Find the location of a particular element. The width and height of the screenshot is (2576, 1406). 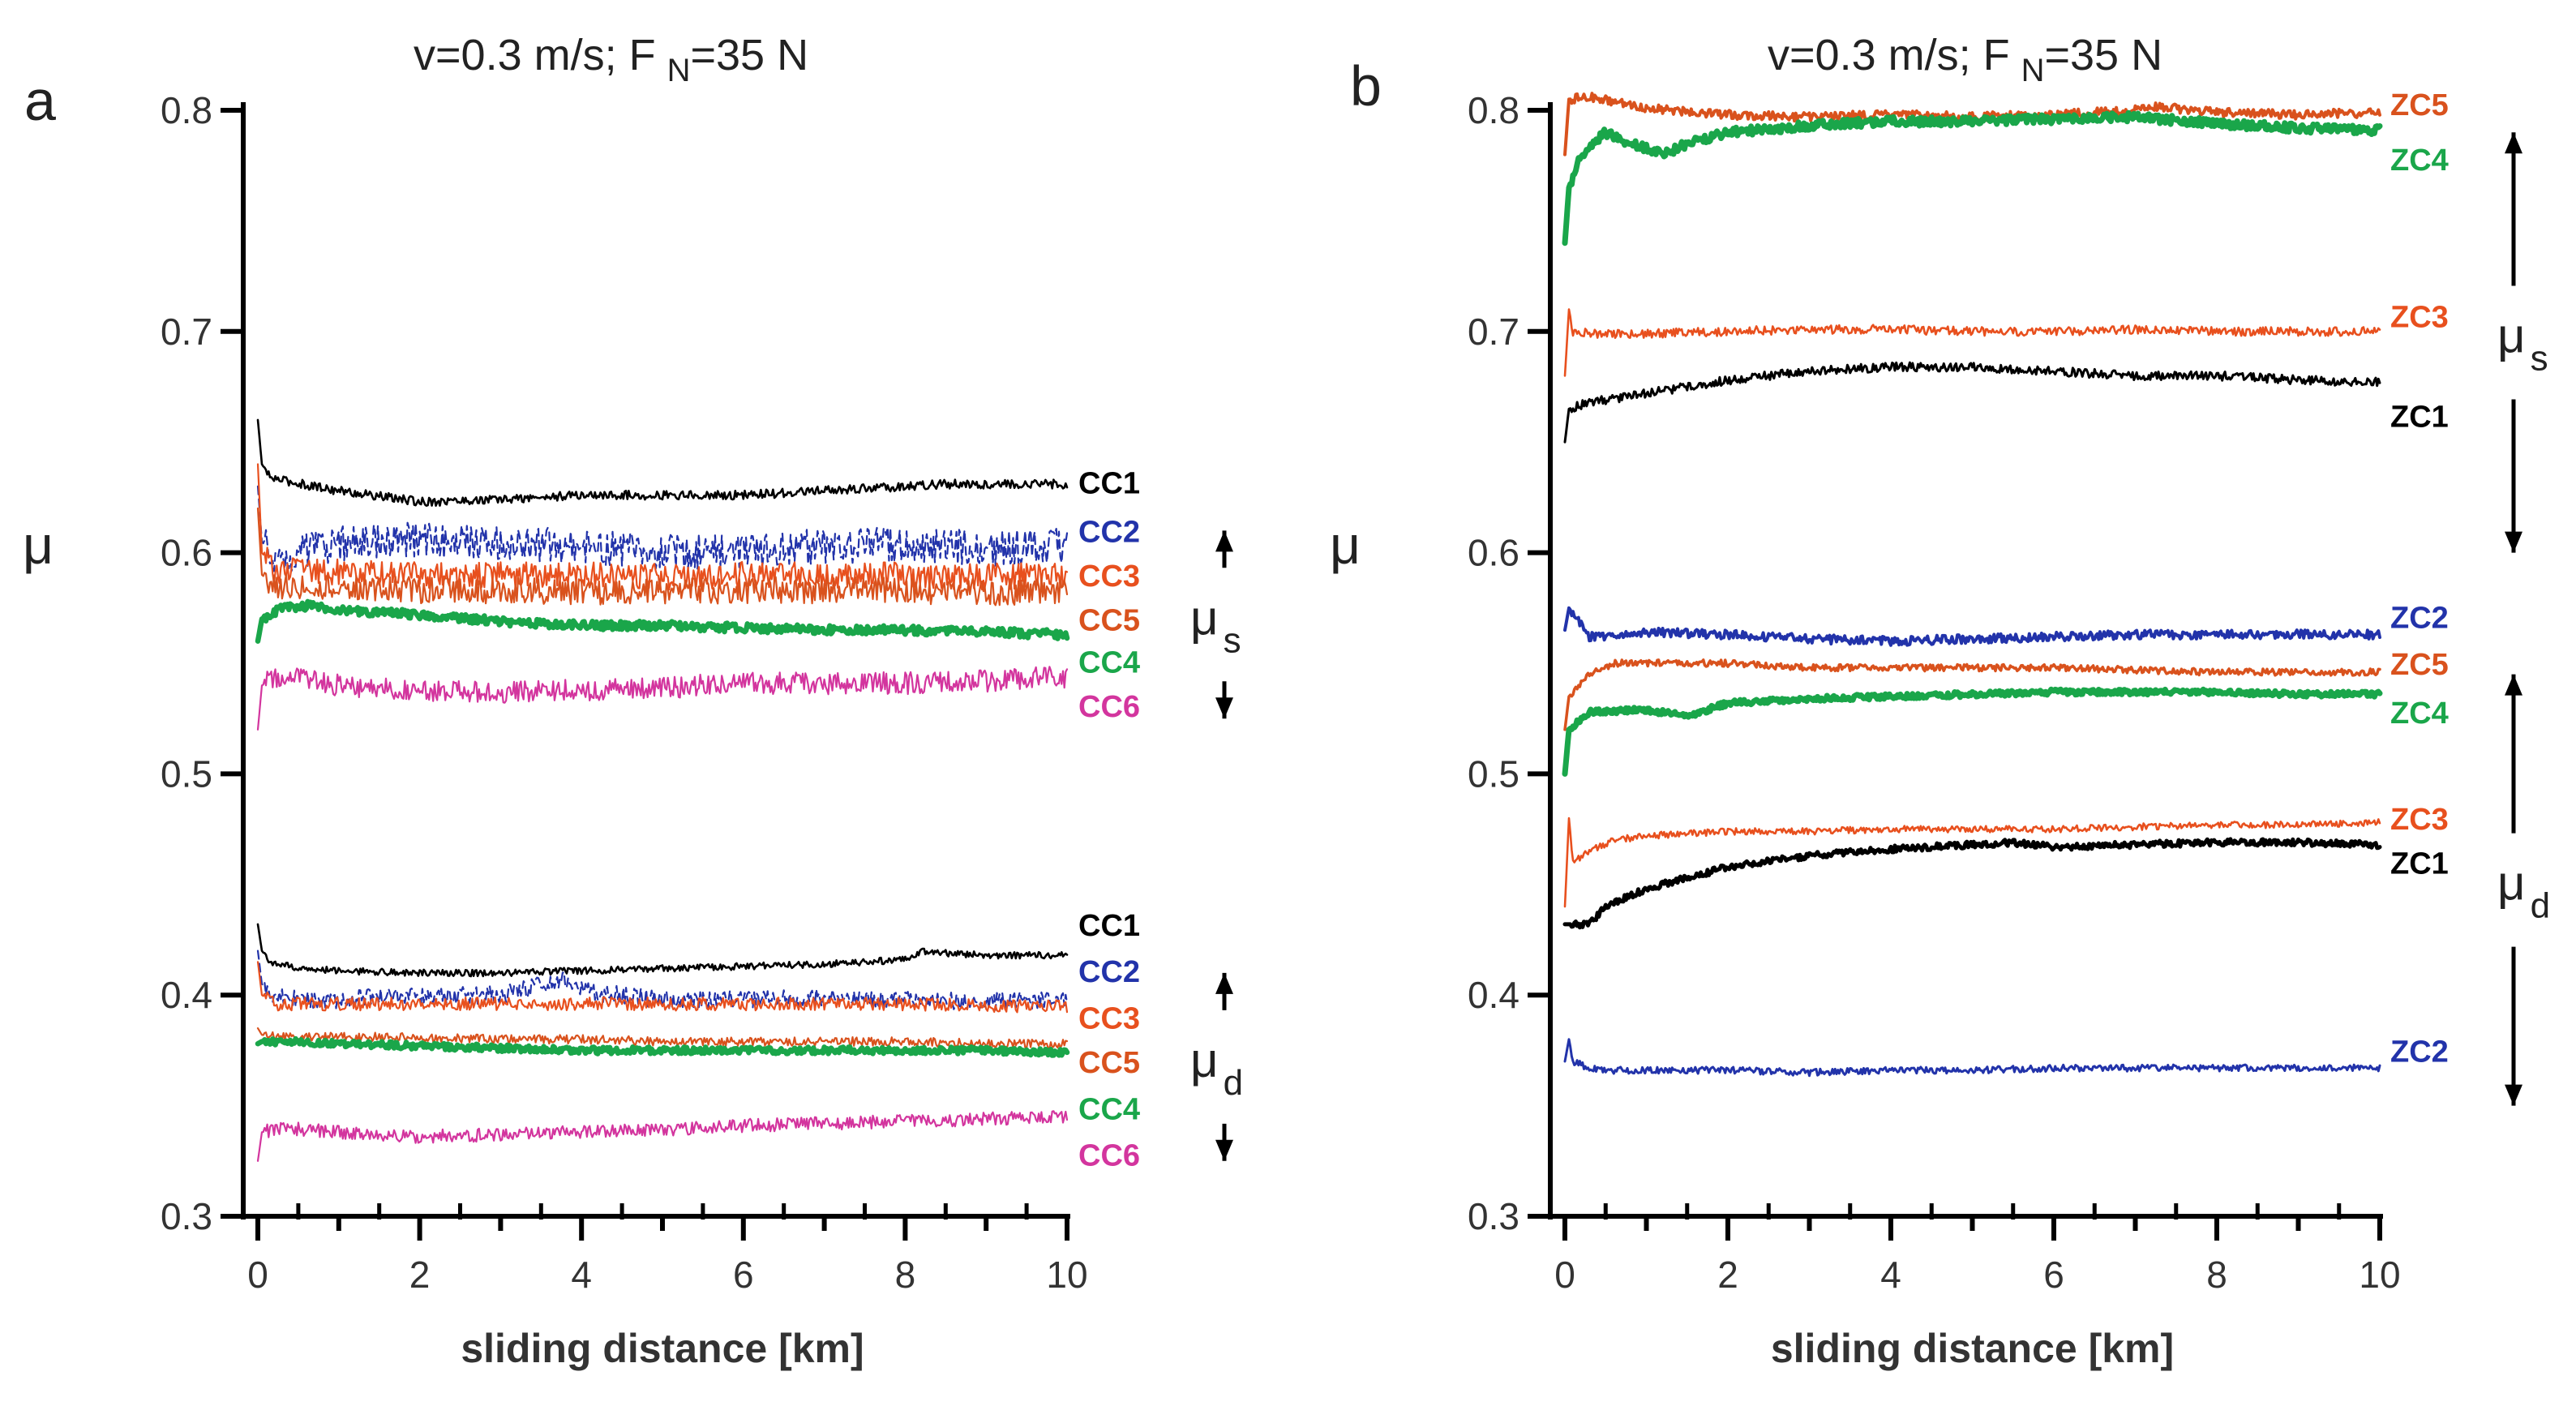

x-tick-label: 4 is located at coordinates (1890, 1275).